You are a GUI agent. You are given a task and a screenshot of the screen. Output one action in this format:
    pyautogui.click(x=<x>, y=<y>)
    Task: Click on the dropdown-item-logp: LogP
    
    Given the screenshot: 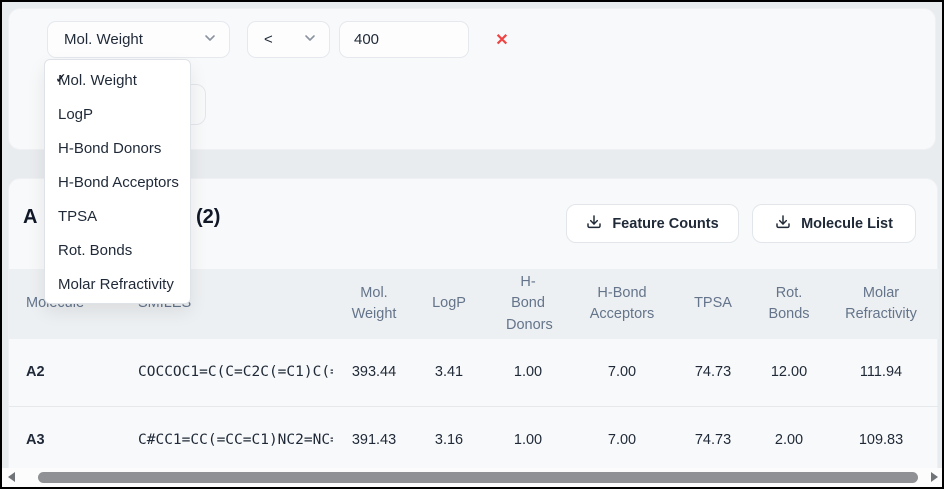 What is the action you would take?
    pyautogui.click(x=117, y=114)
    